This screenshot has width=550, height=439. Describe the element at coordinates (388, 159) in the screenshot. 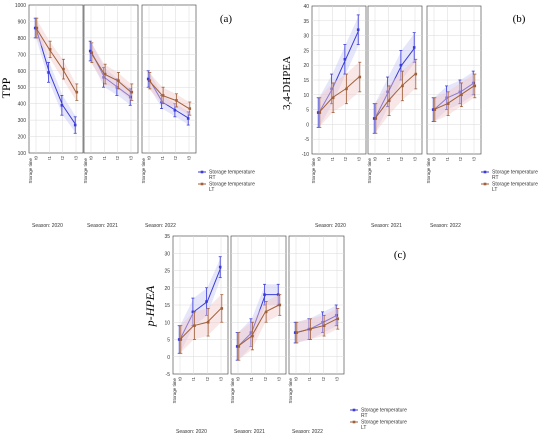

I see `x-tick-label: t1` at that location.